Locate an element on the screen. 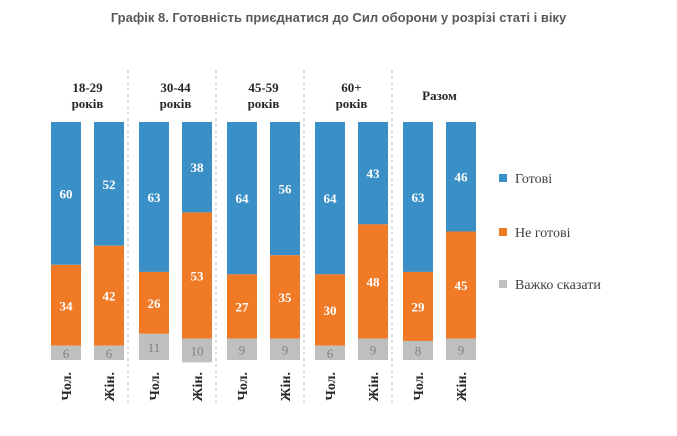 The width and height of the screenshot is (677, 436). data-label: 43 is located at coordinates (374, 173).